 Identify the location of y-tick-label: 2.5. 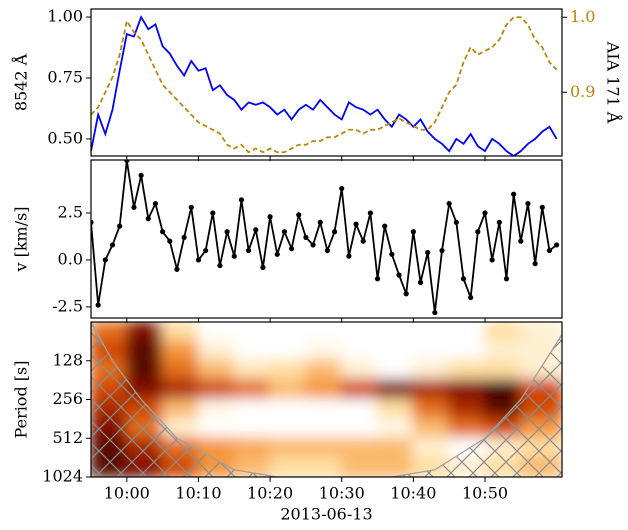
(70, 211).